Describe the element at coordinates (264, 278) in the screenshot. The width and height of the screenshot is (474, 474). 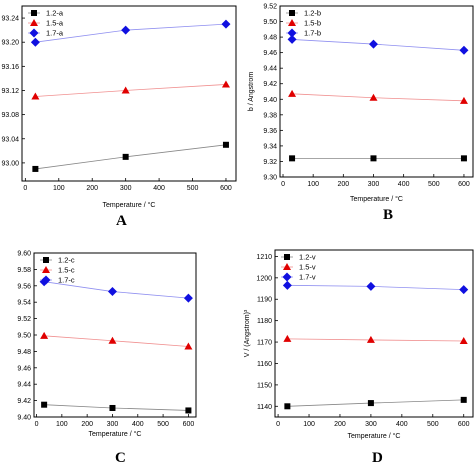
I see `y-tick-label: 1200` at that location.